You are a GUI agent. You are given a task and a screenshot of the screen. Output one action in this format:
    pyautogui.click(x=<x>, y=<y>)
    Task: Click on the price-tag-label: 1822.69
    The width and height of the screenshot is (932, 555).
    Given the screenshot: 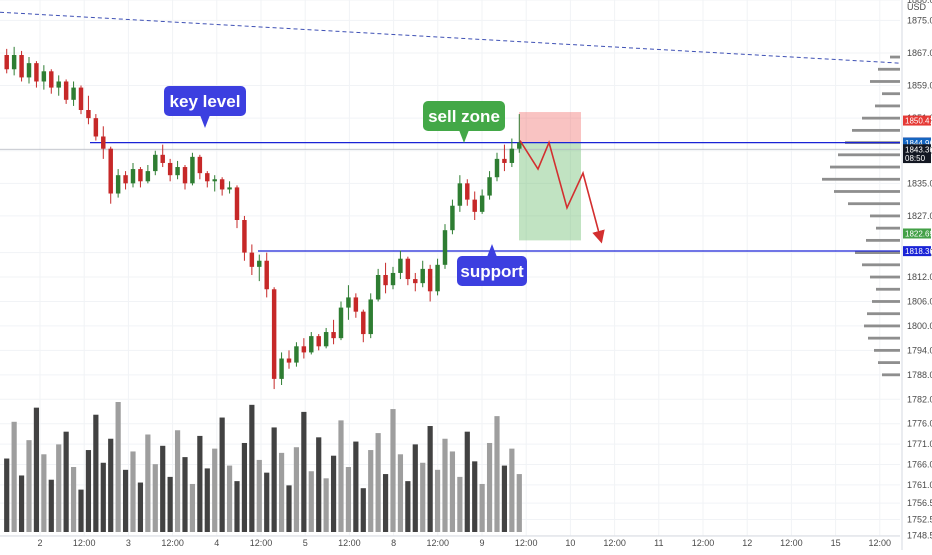 What is the action you would take?
    pyautogui.click(x=918, y=233)
    